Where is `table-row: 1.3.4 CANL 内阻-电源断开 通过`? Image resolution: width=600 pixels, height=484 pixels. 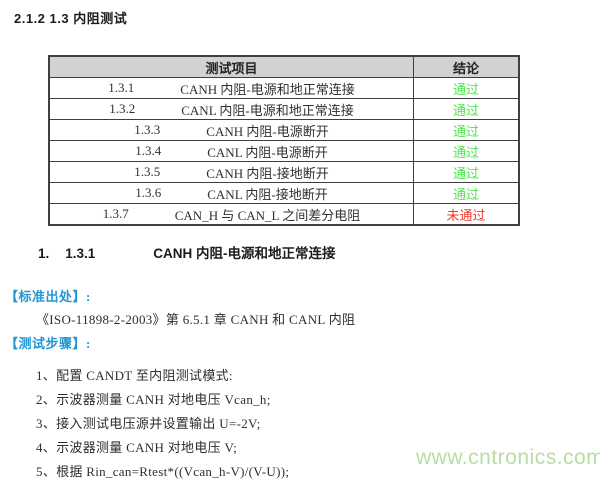 table-row: 1.3.4 CANL 内阻-电源断开 通过 is located at coordinates (284, 151).